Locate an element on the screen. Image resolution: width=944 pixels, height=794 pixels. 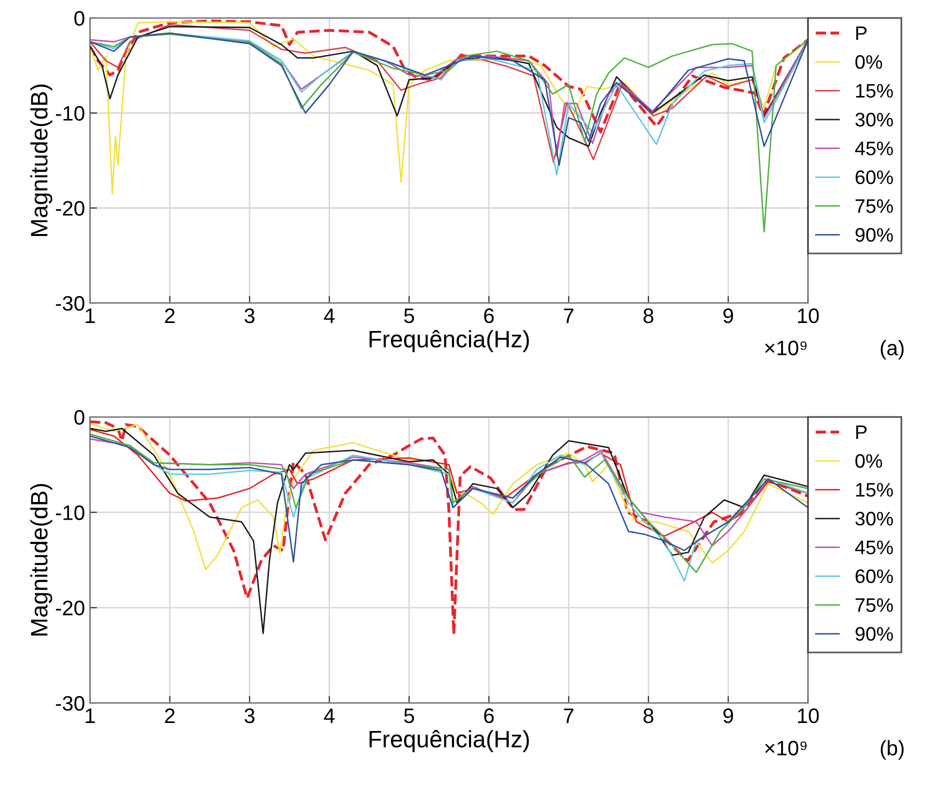
line-series is located at coordinates (449, 482).